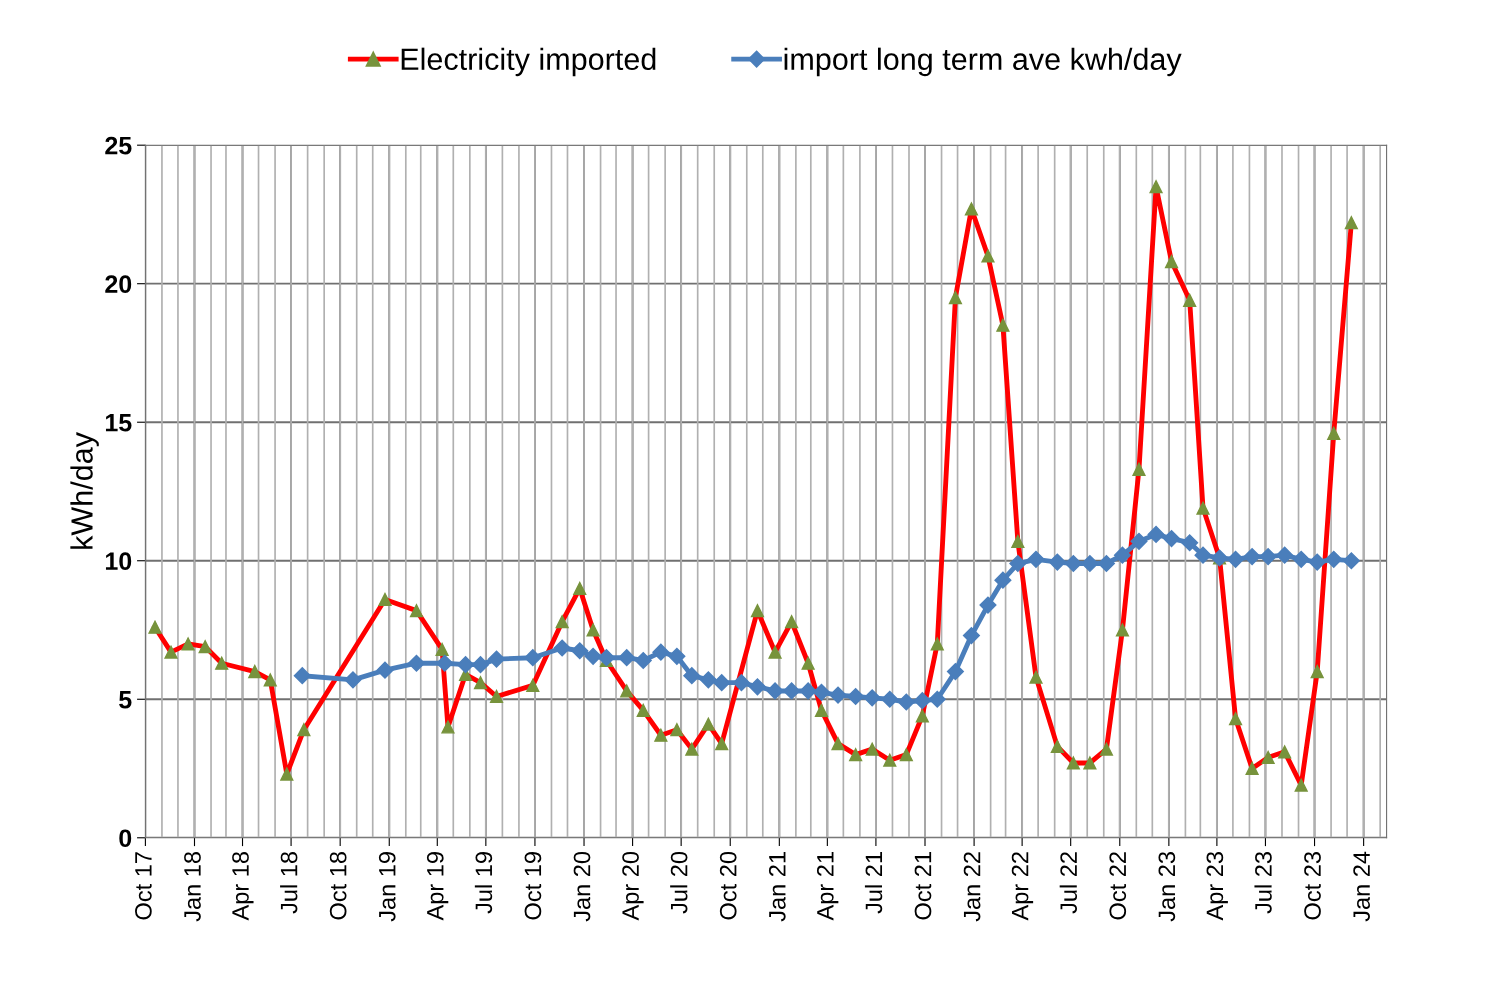  What do you see at coordinates (633, 886) in the screenshot?
I see `x-tick-label: Apr 20` at bounding box center [633, 886].